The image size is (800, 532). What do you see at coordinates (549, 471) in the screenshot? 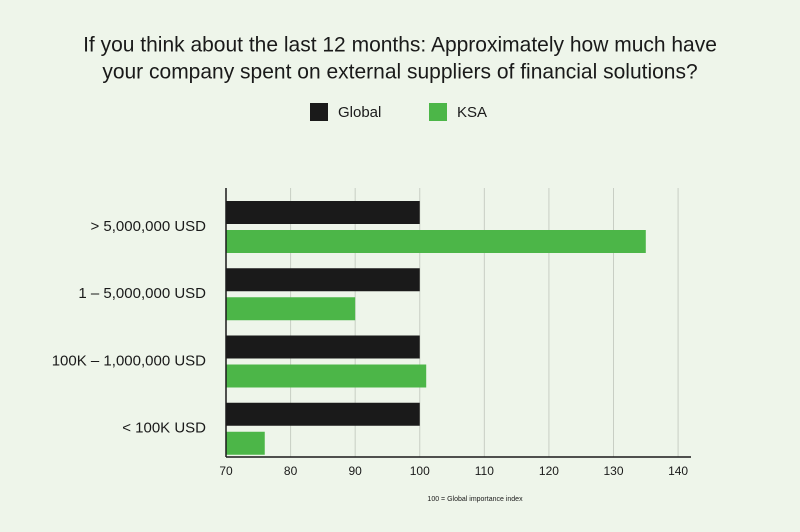
I see `x-tick-label: 120` at bounding box center [549, 471].